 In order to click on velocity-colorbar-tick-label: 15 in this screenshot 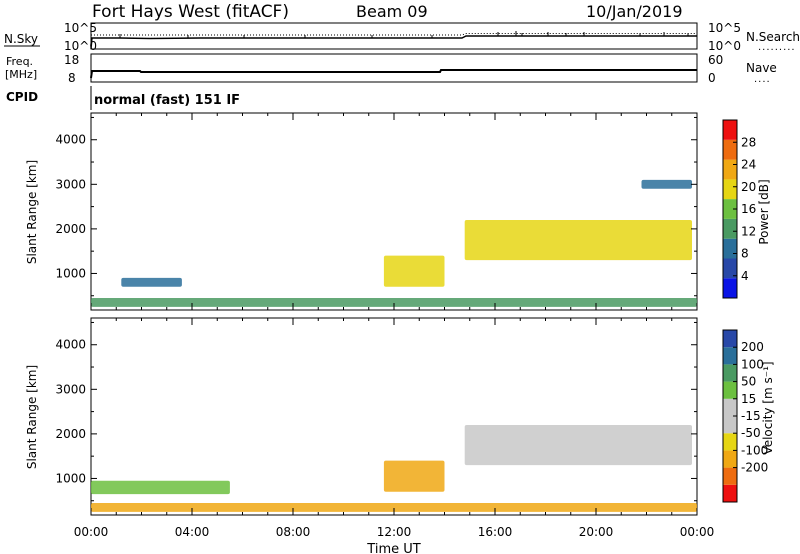, I will do `click(748, 399)`.